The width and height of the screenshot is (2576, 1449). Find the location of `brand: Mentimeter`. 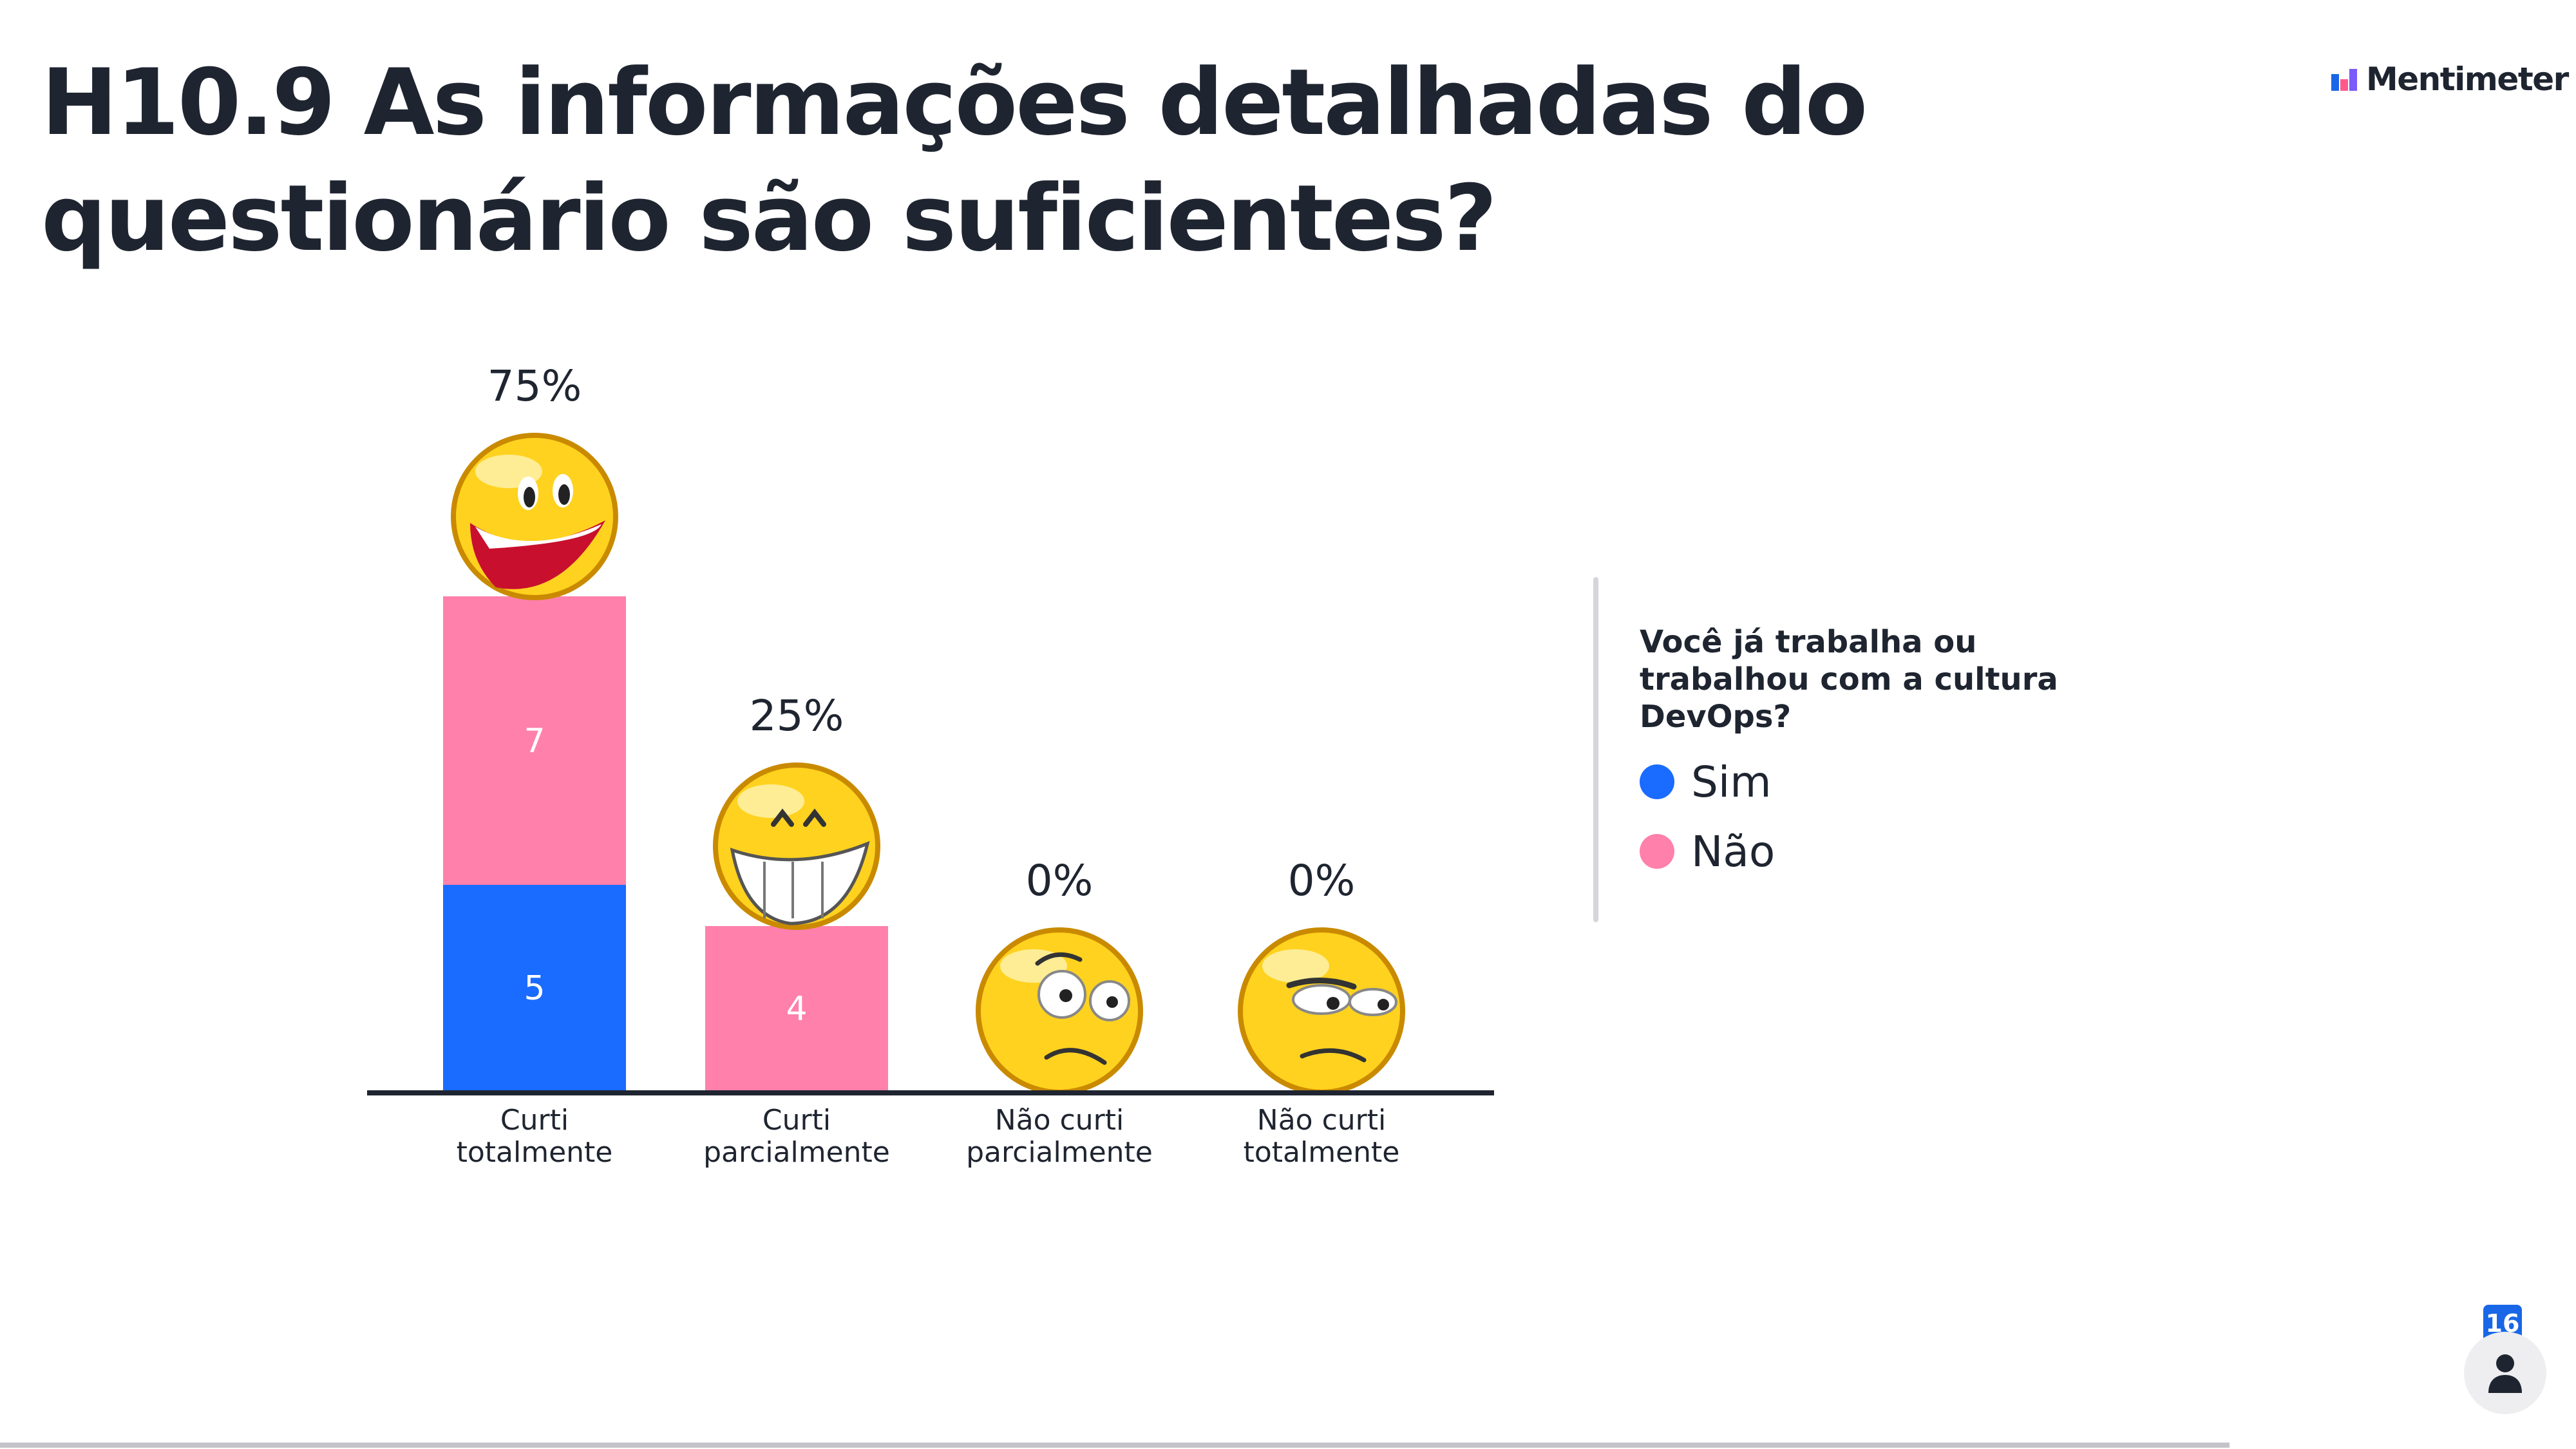

brand: Mentimeter is located at coordinates (2450, 79).